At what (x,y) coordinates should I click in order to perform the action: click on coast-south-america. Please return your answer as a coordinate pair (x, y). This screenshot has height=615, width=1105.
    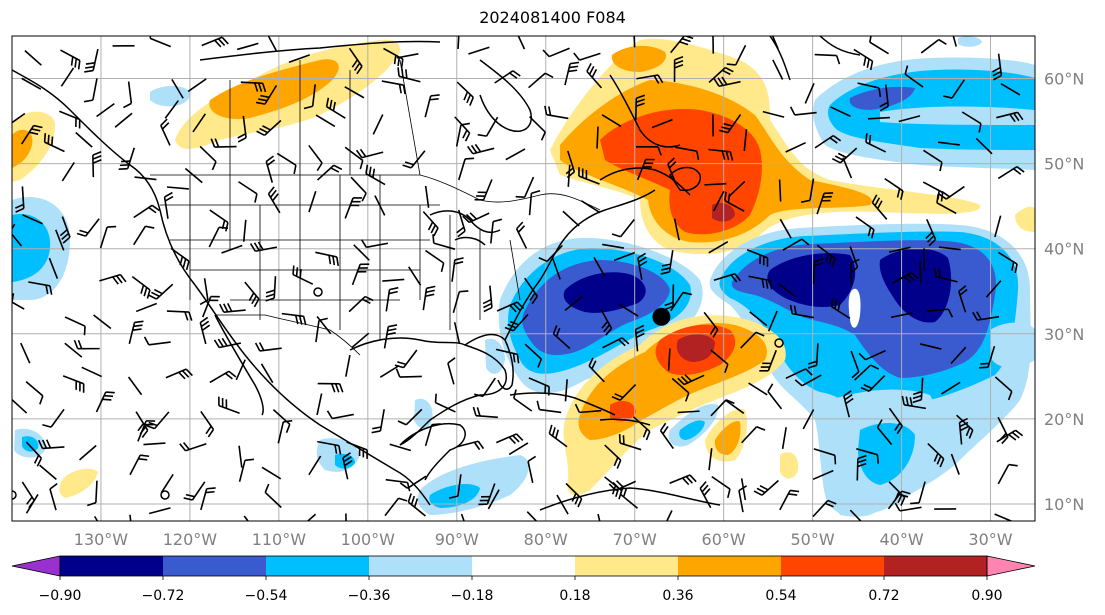
    Looking at the image, I should click on (630, 499).